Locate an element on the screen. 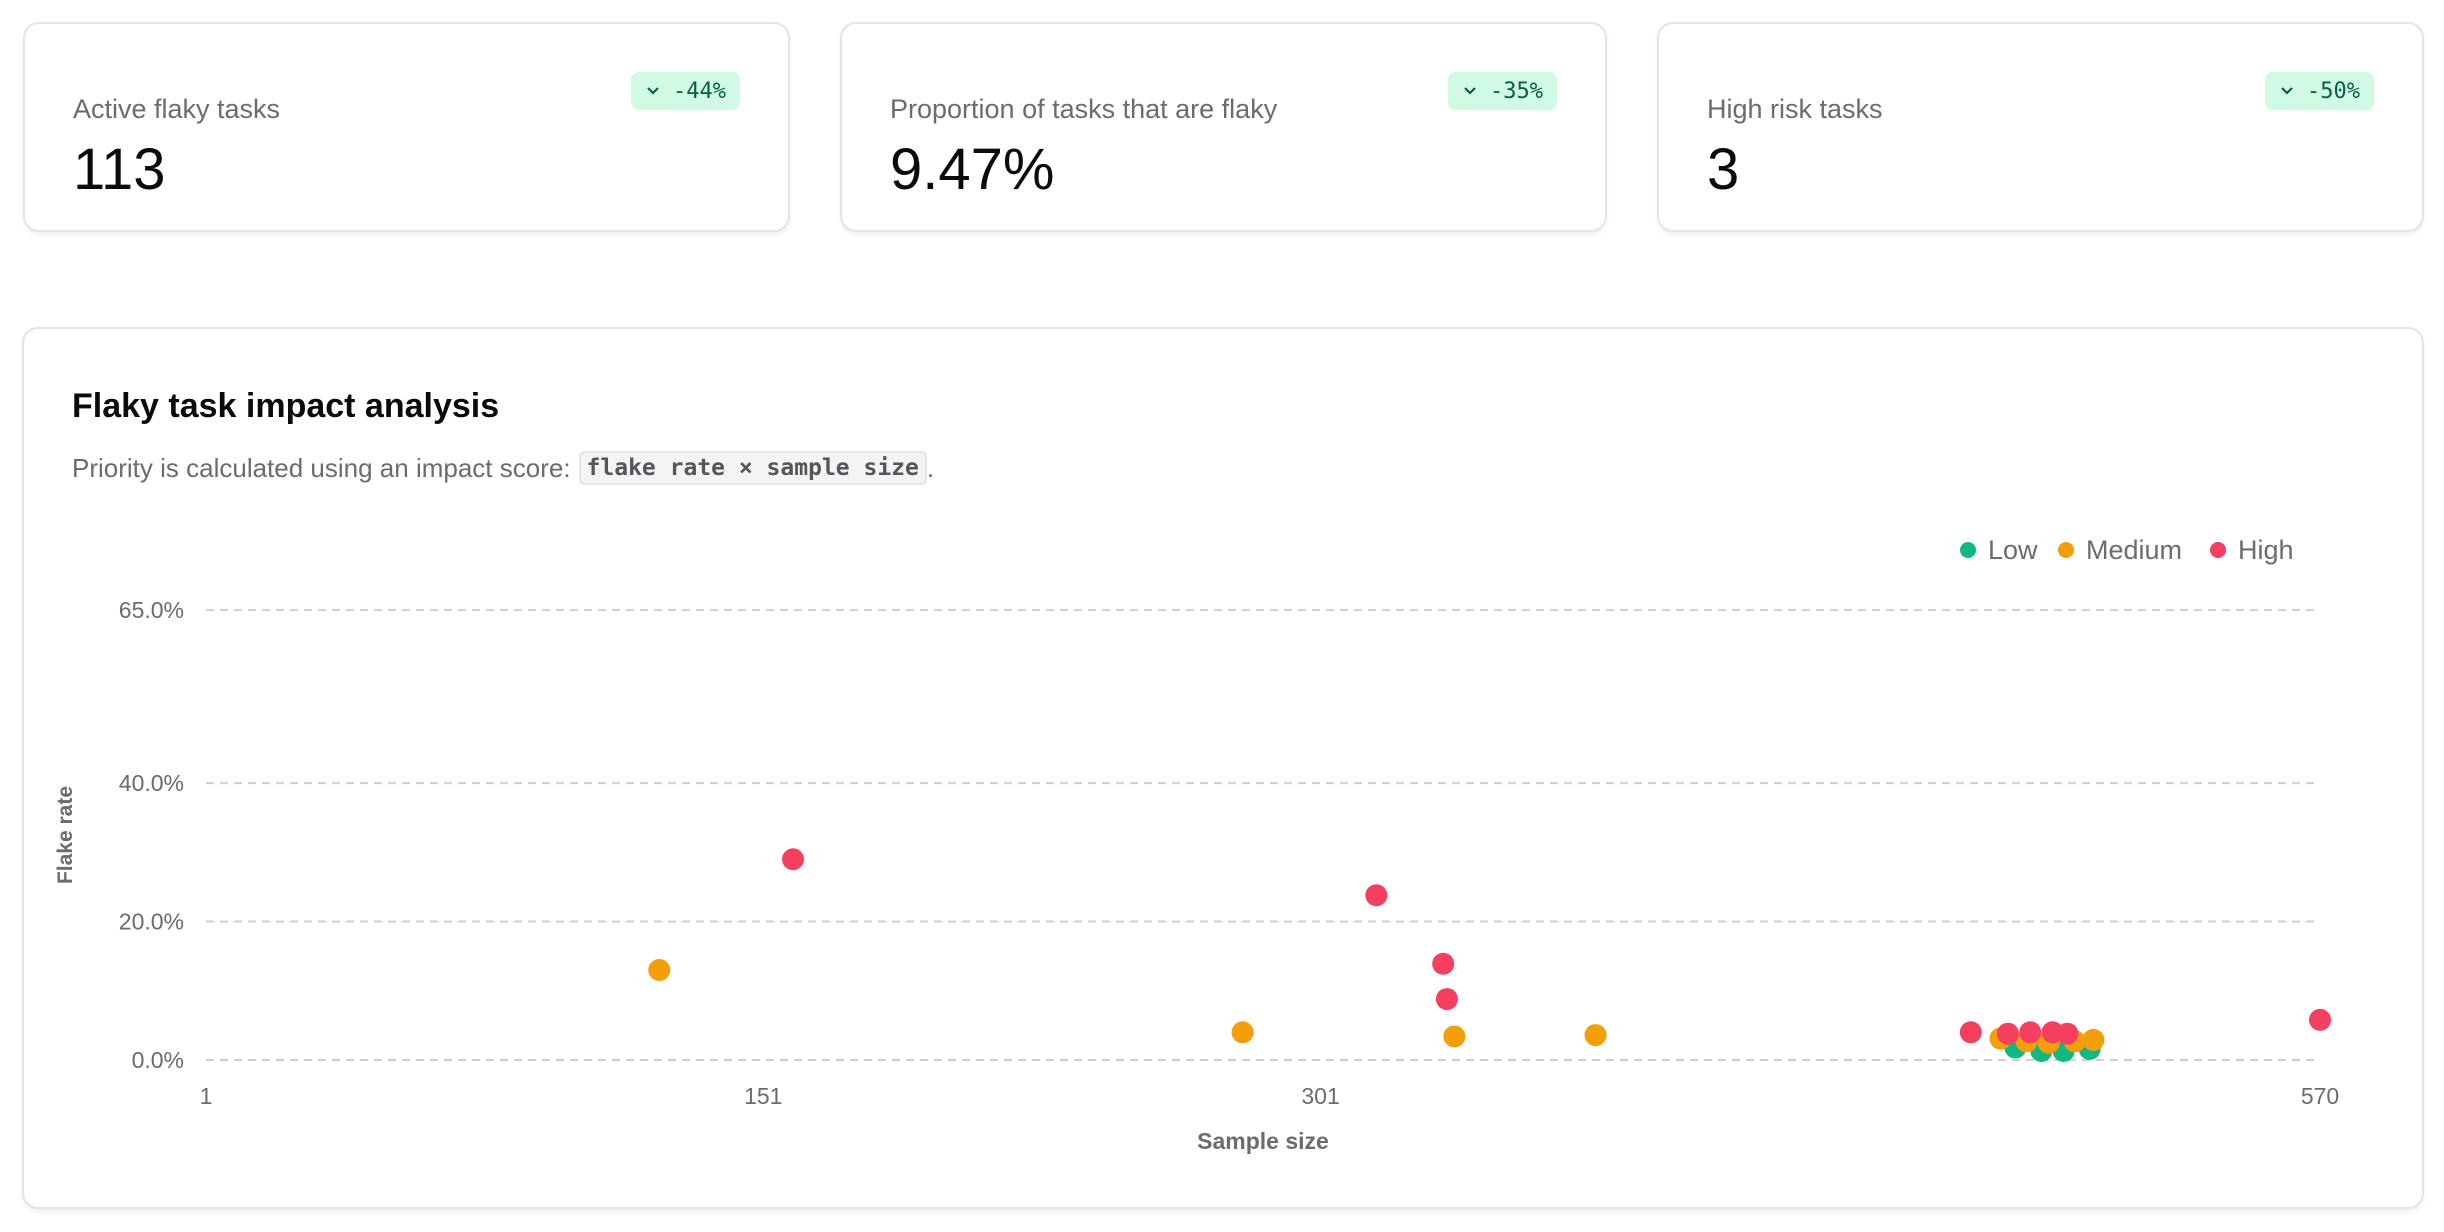 The image size is (2444, 1232). legend-marker-low is located at coordinates (1968, 550).